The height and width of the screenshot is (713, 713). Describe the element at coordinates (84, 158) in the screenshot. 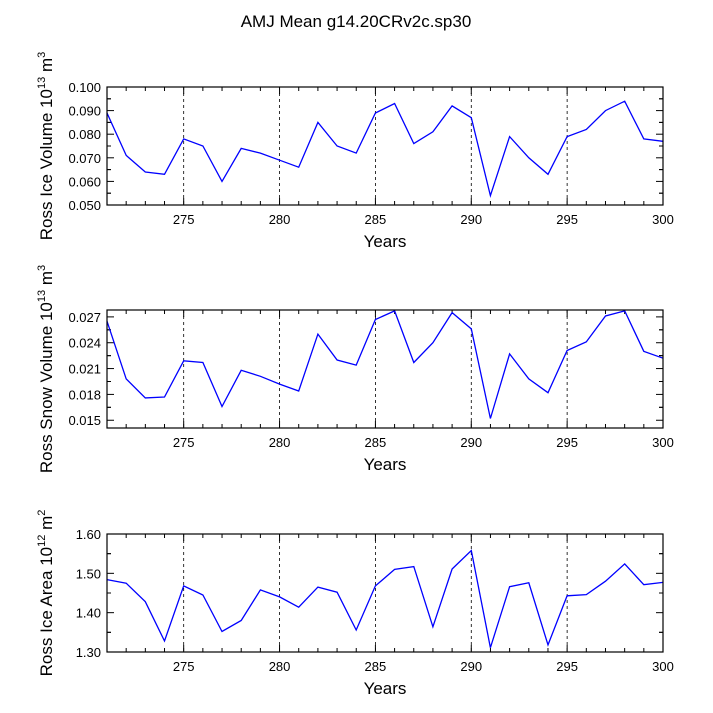

I see `y-tick-label: 0.070` at that location.